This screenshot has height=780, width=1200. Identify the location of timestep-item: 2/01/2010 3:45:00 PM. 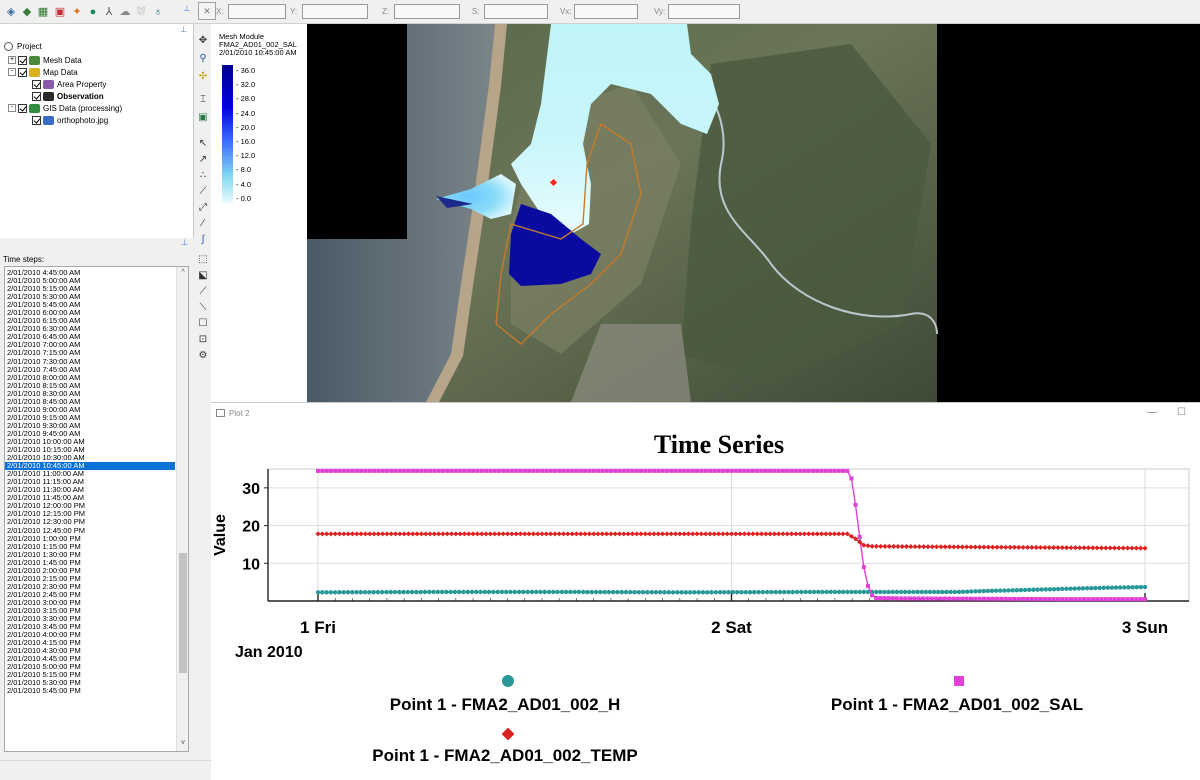
(44, 627).